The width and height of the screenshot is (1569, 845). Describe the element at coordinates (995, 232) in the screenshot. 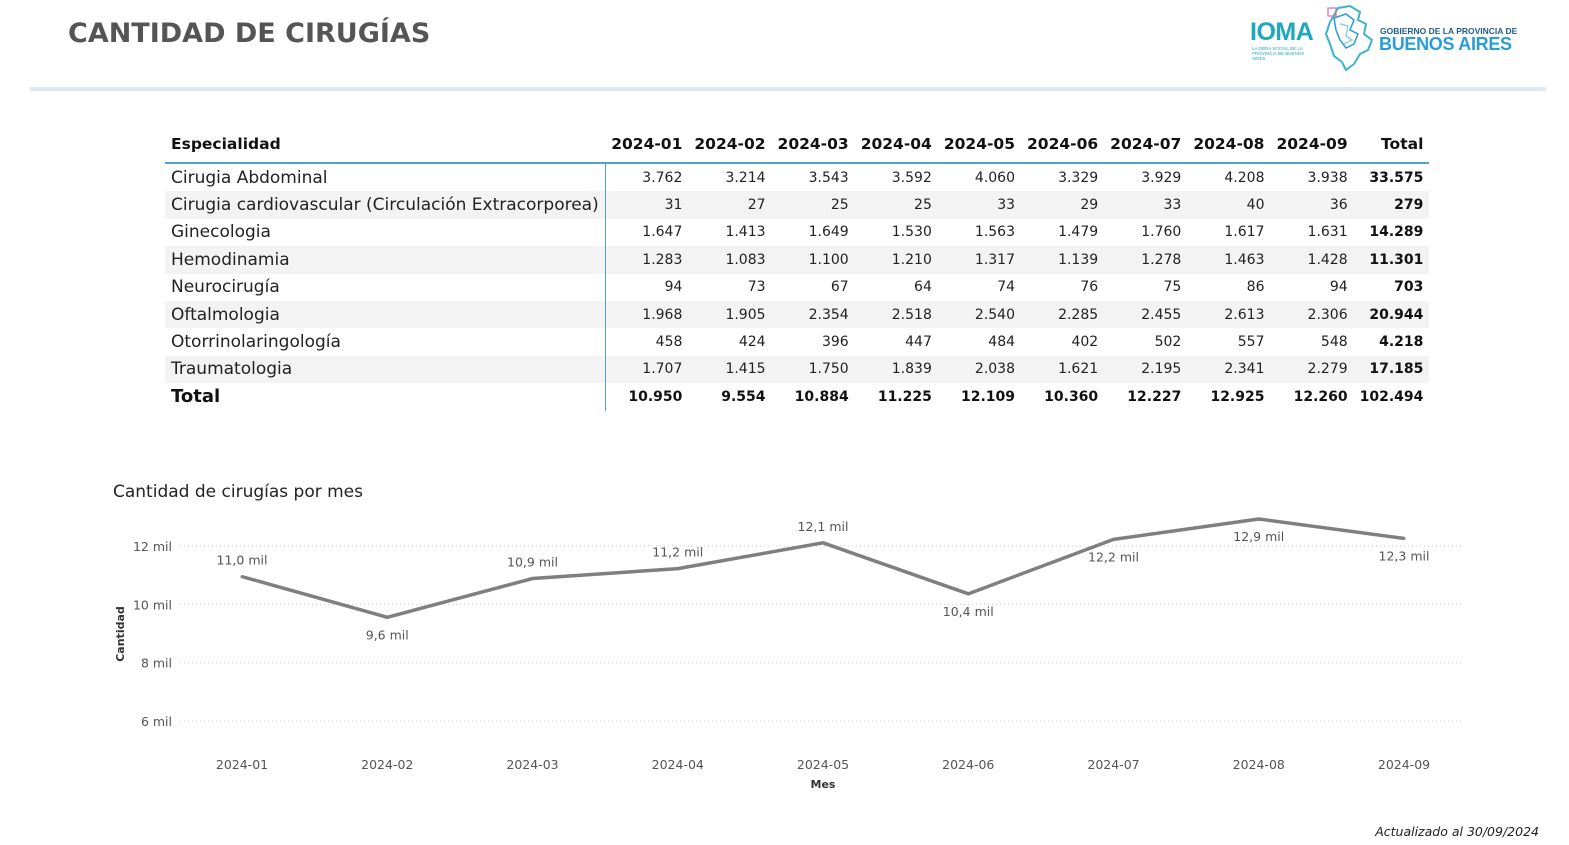

I see `table-cell: 1.563` at that location.